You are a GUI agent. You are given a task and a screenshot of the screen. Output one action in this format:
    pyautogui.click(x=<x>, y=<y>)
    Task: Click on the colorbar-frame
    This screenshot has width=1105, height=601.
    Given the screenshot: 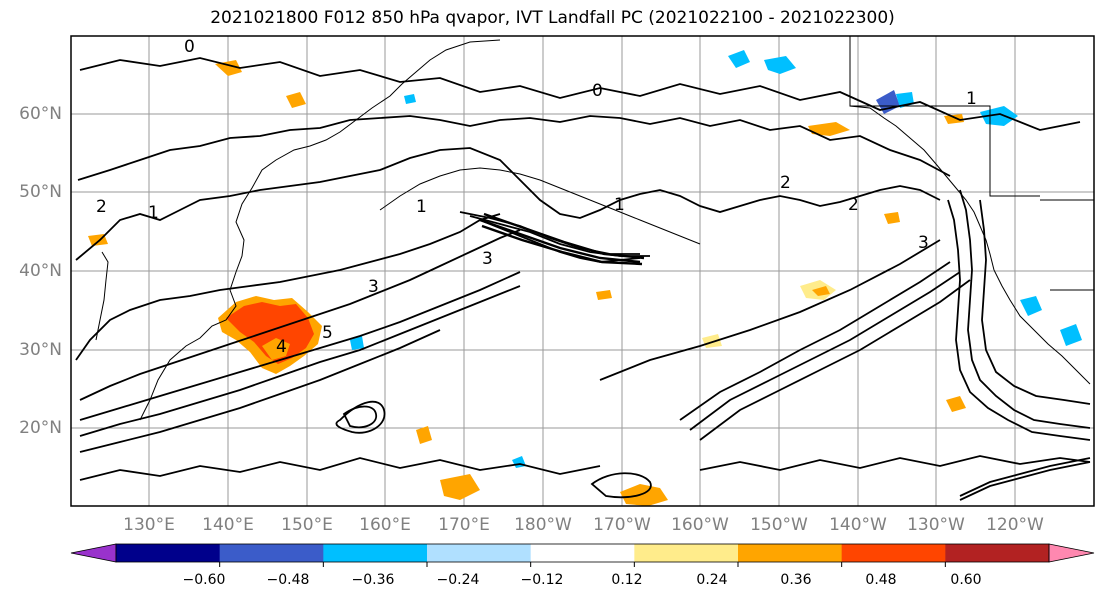 What is the action you would take?
    pyautogui.click(x=582, y=553)
    